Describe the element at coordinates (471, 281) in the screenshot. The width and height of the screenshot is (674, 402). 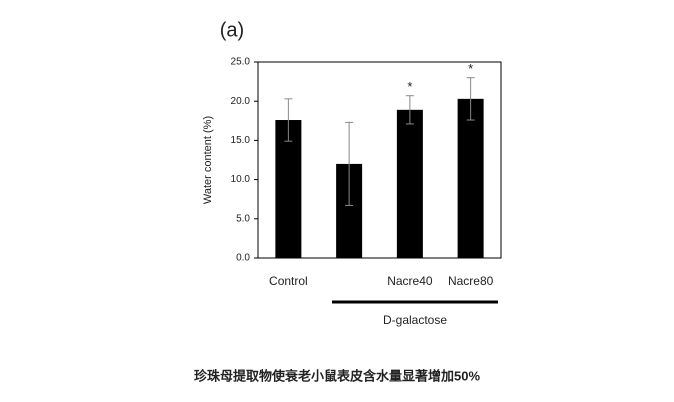
I see `x-tick-label: Nacre80` at that location.